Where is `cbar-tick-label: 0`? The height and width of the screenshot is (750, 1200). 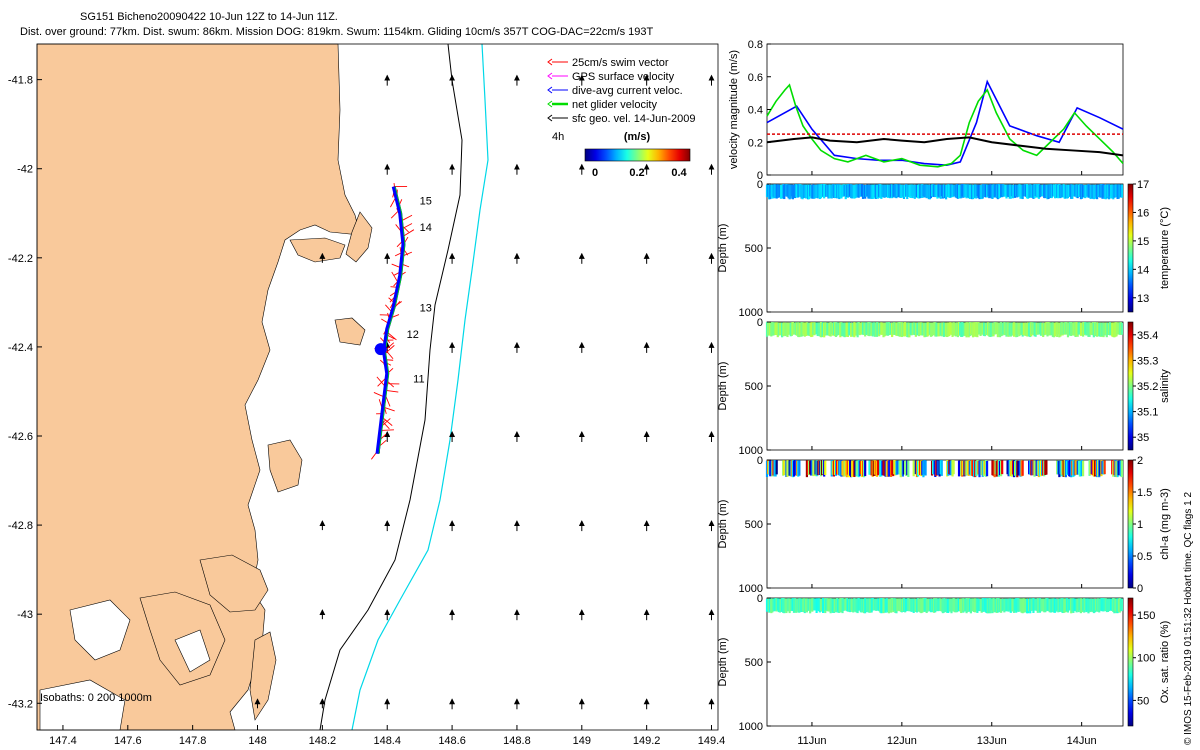
cbar-tick-label: 0 is located at coordinates (1140, 589).